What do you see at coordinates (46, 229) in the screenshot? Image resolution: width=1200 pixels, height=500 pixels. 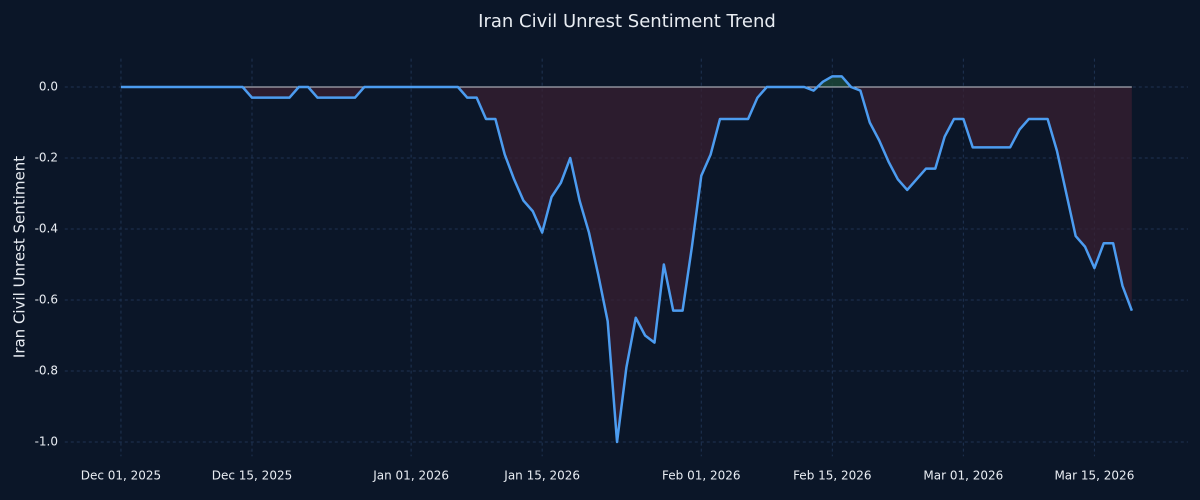 I see `y-tick-label: -0.4` at bounding box center [46, 229].